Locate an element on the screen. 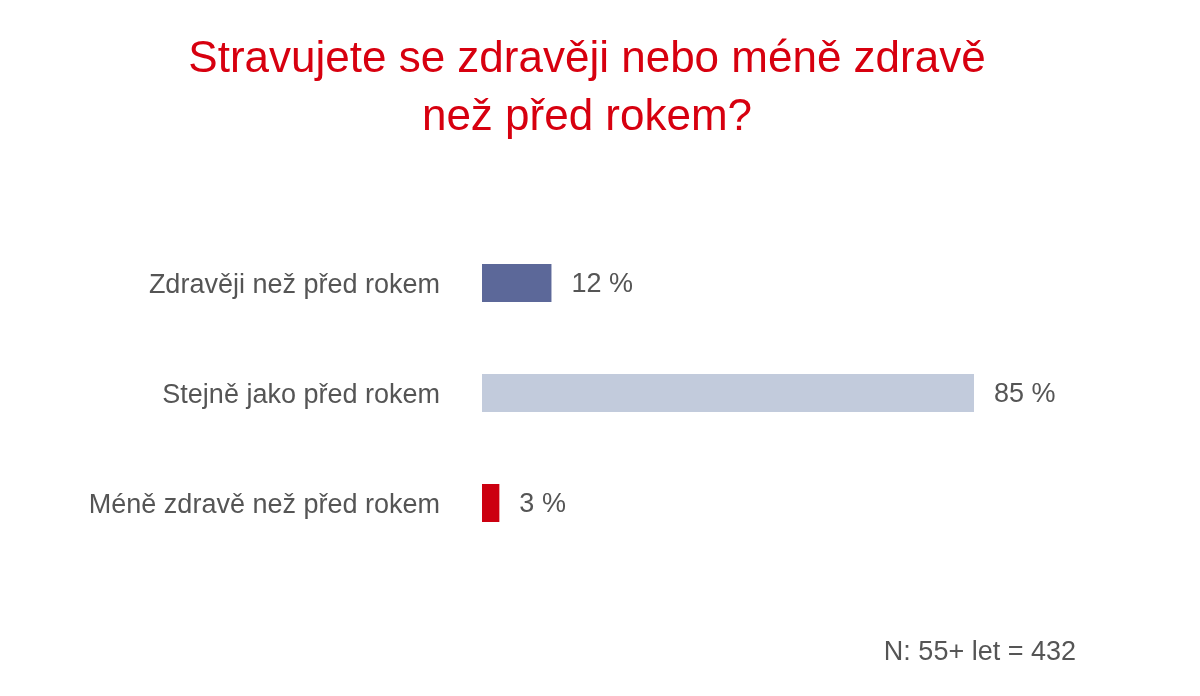 This screenshot has width=1200, height=696. chart-title: Stravujete se zdravěji nebo méně zdravě než před rokem? is located at coordinates (587, 86).